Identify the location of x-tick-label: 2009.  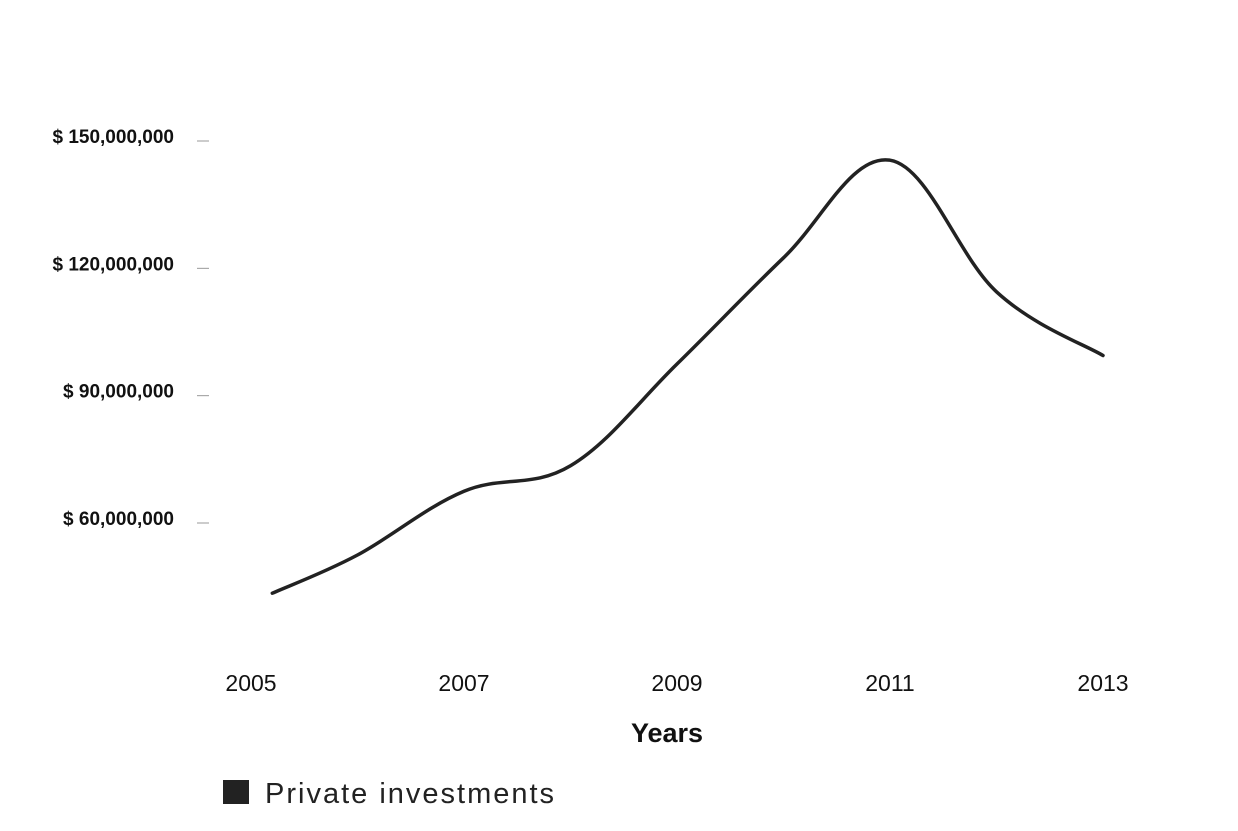
(676, 683).